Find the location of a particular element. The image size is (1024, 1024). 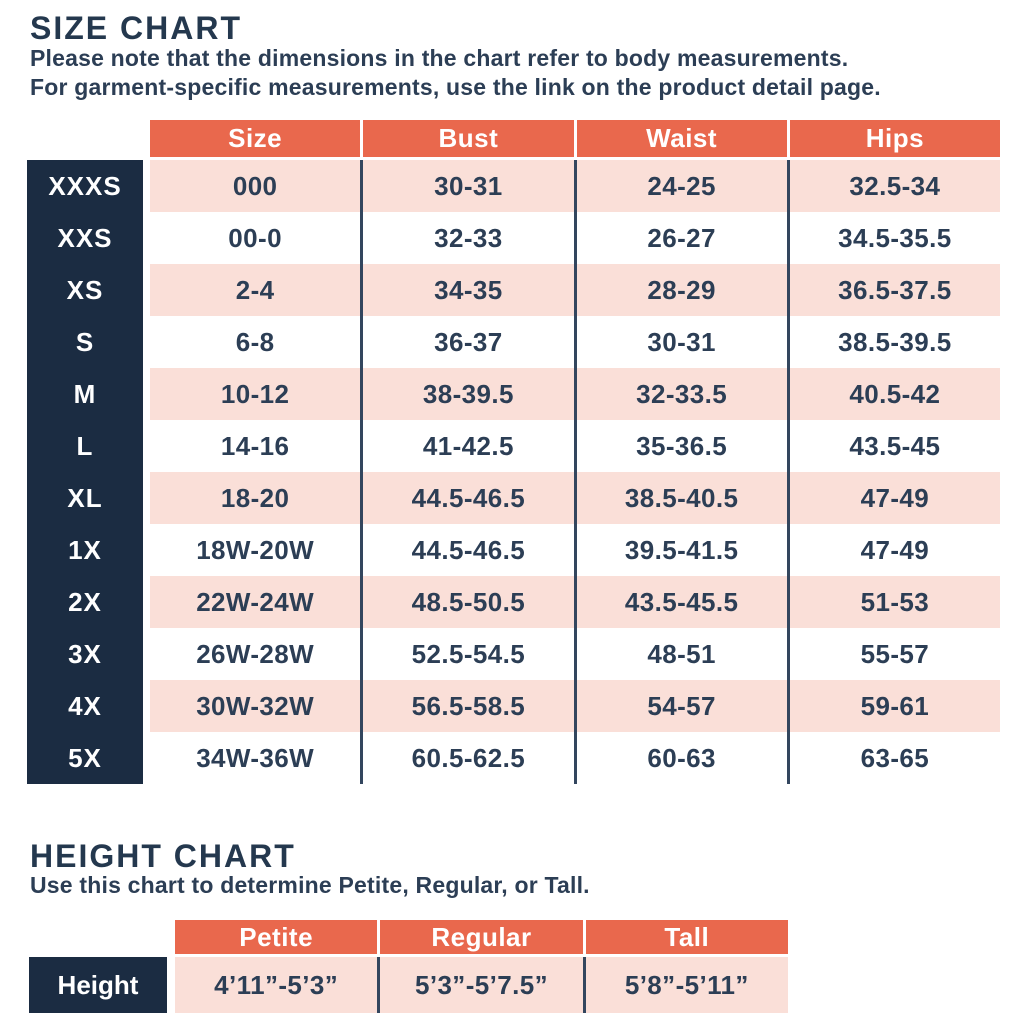

row-cells: 14-16 41-42.5 35-36.5 43.5-45 is located at coordinates (575, 446).